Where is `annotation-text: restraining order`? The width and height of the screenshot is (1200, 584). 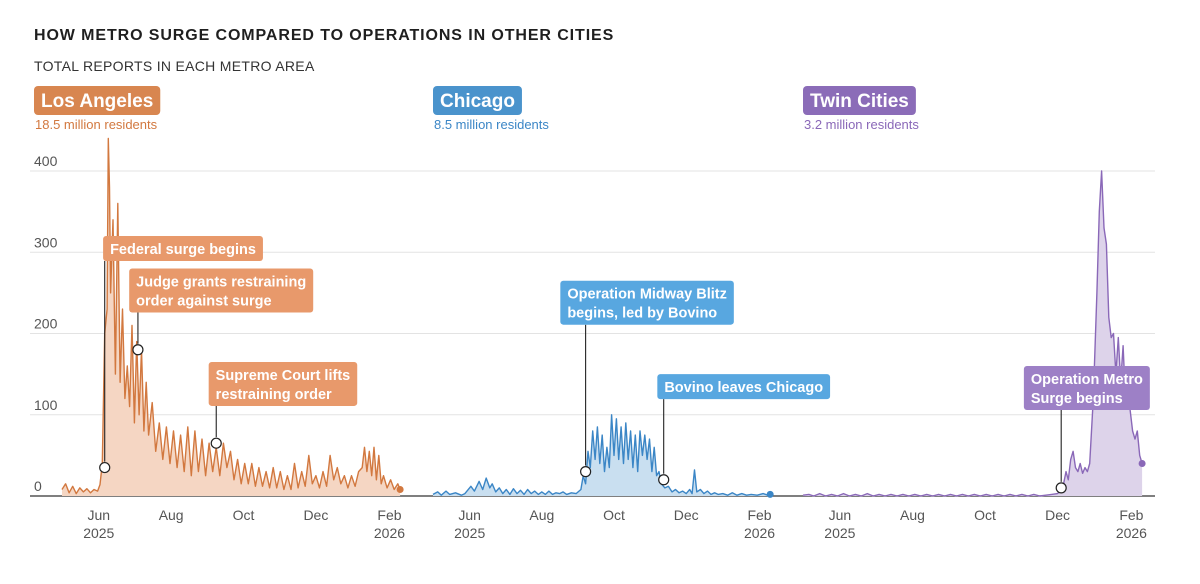 annotation-text: restraining order is located at coordinates (274, 395).